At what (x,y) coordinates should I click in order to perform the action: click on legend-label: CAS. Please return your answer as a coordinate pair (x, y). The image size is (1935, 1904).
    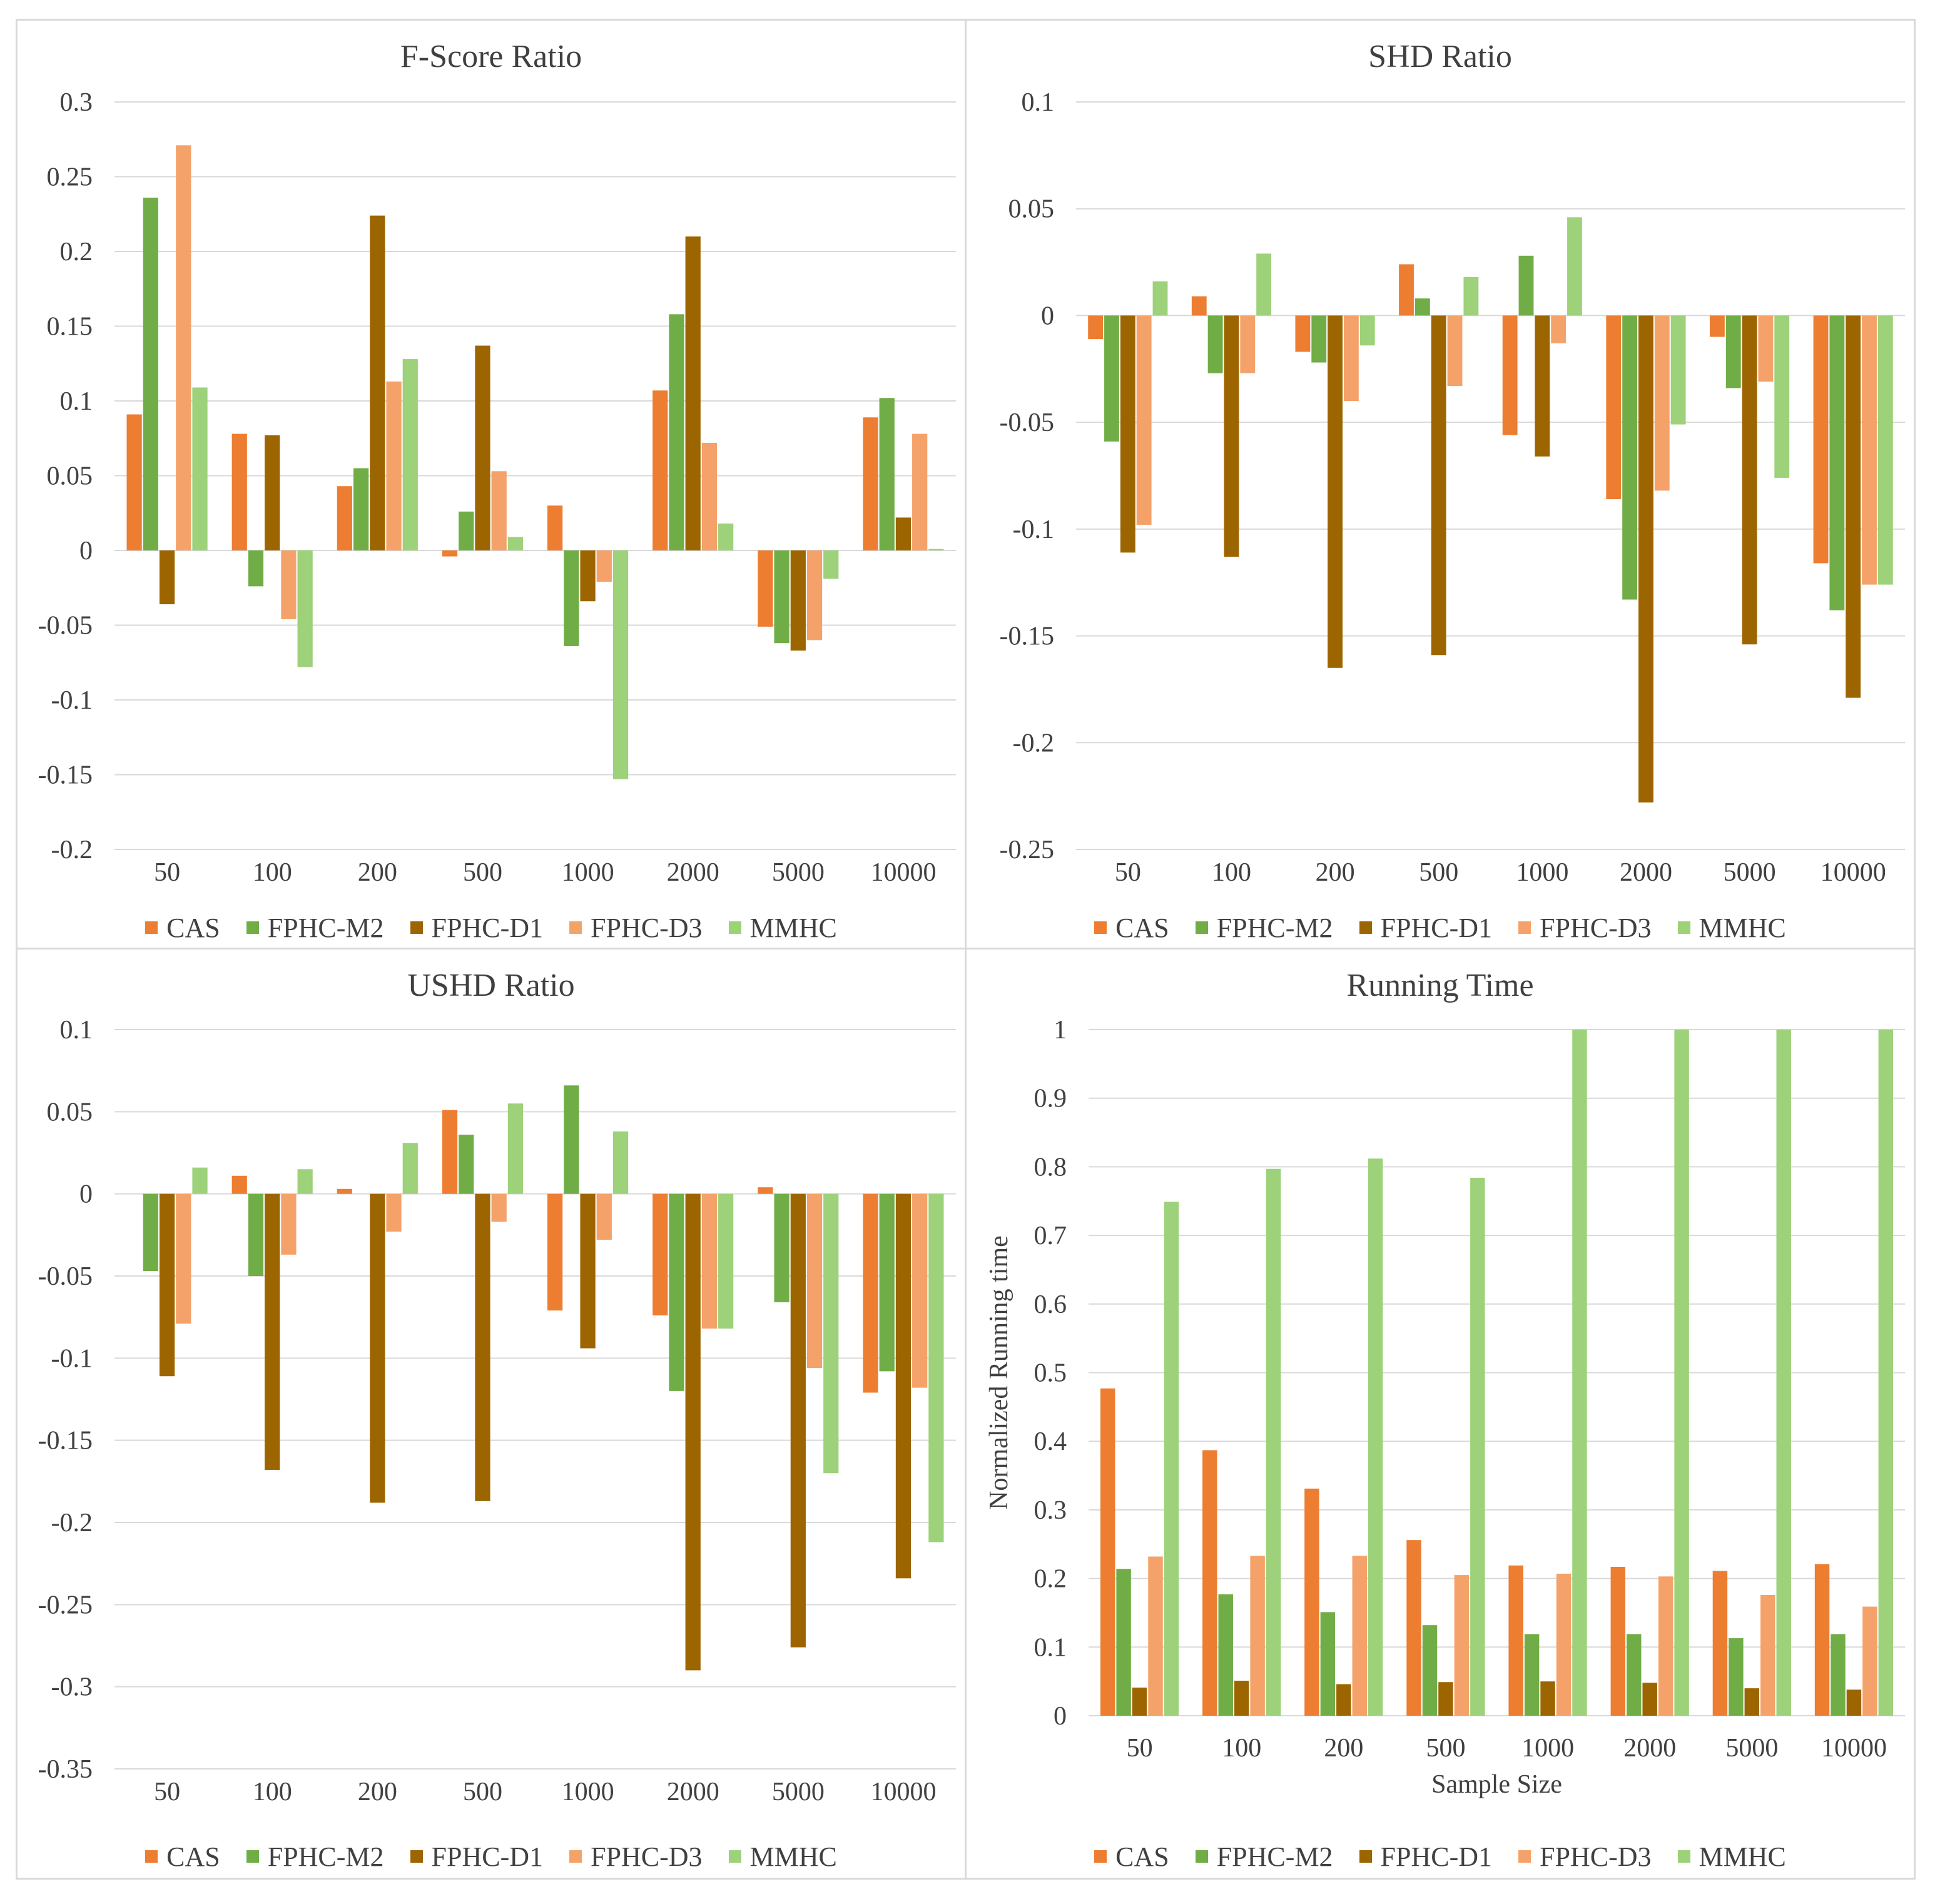
    Looking at the image, I should click on (1142, 927).